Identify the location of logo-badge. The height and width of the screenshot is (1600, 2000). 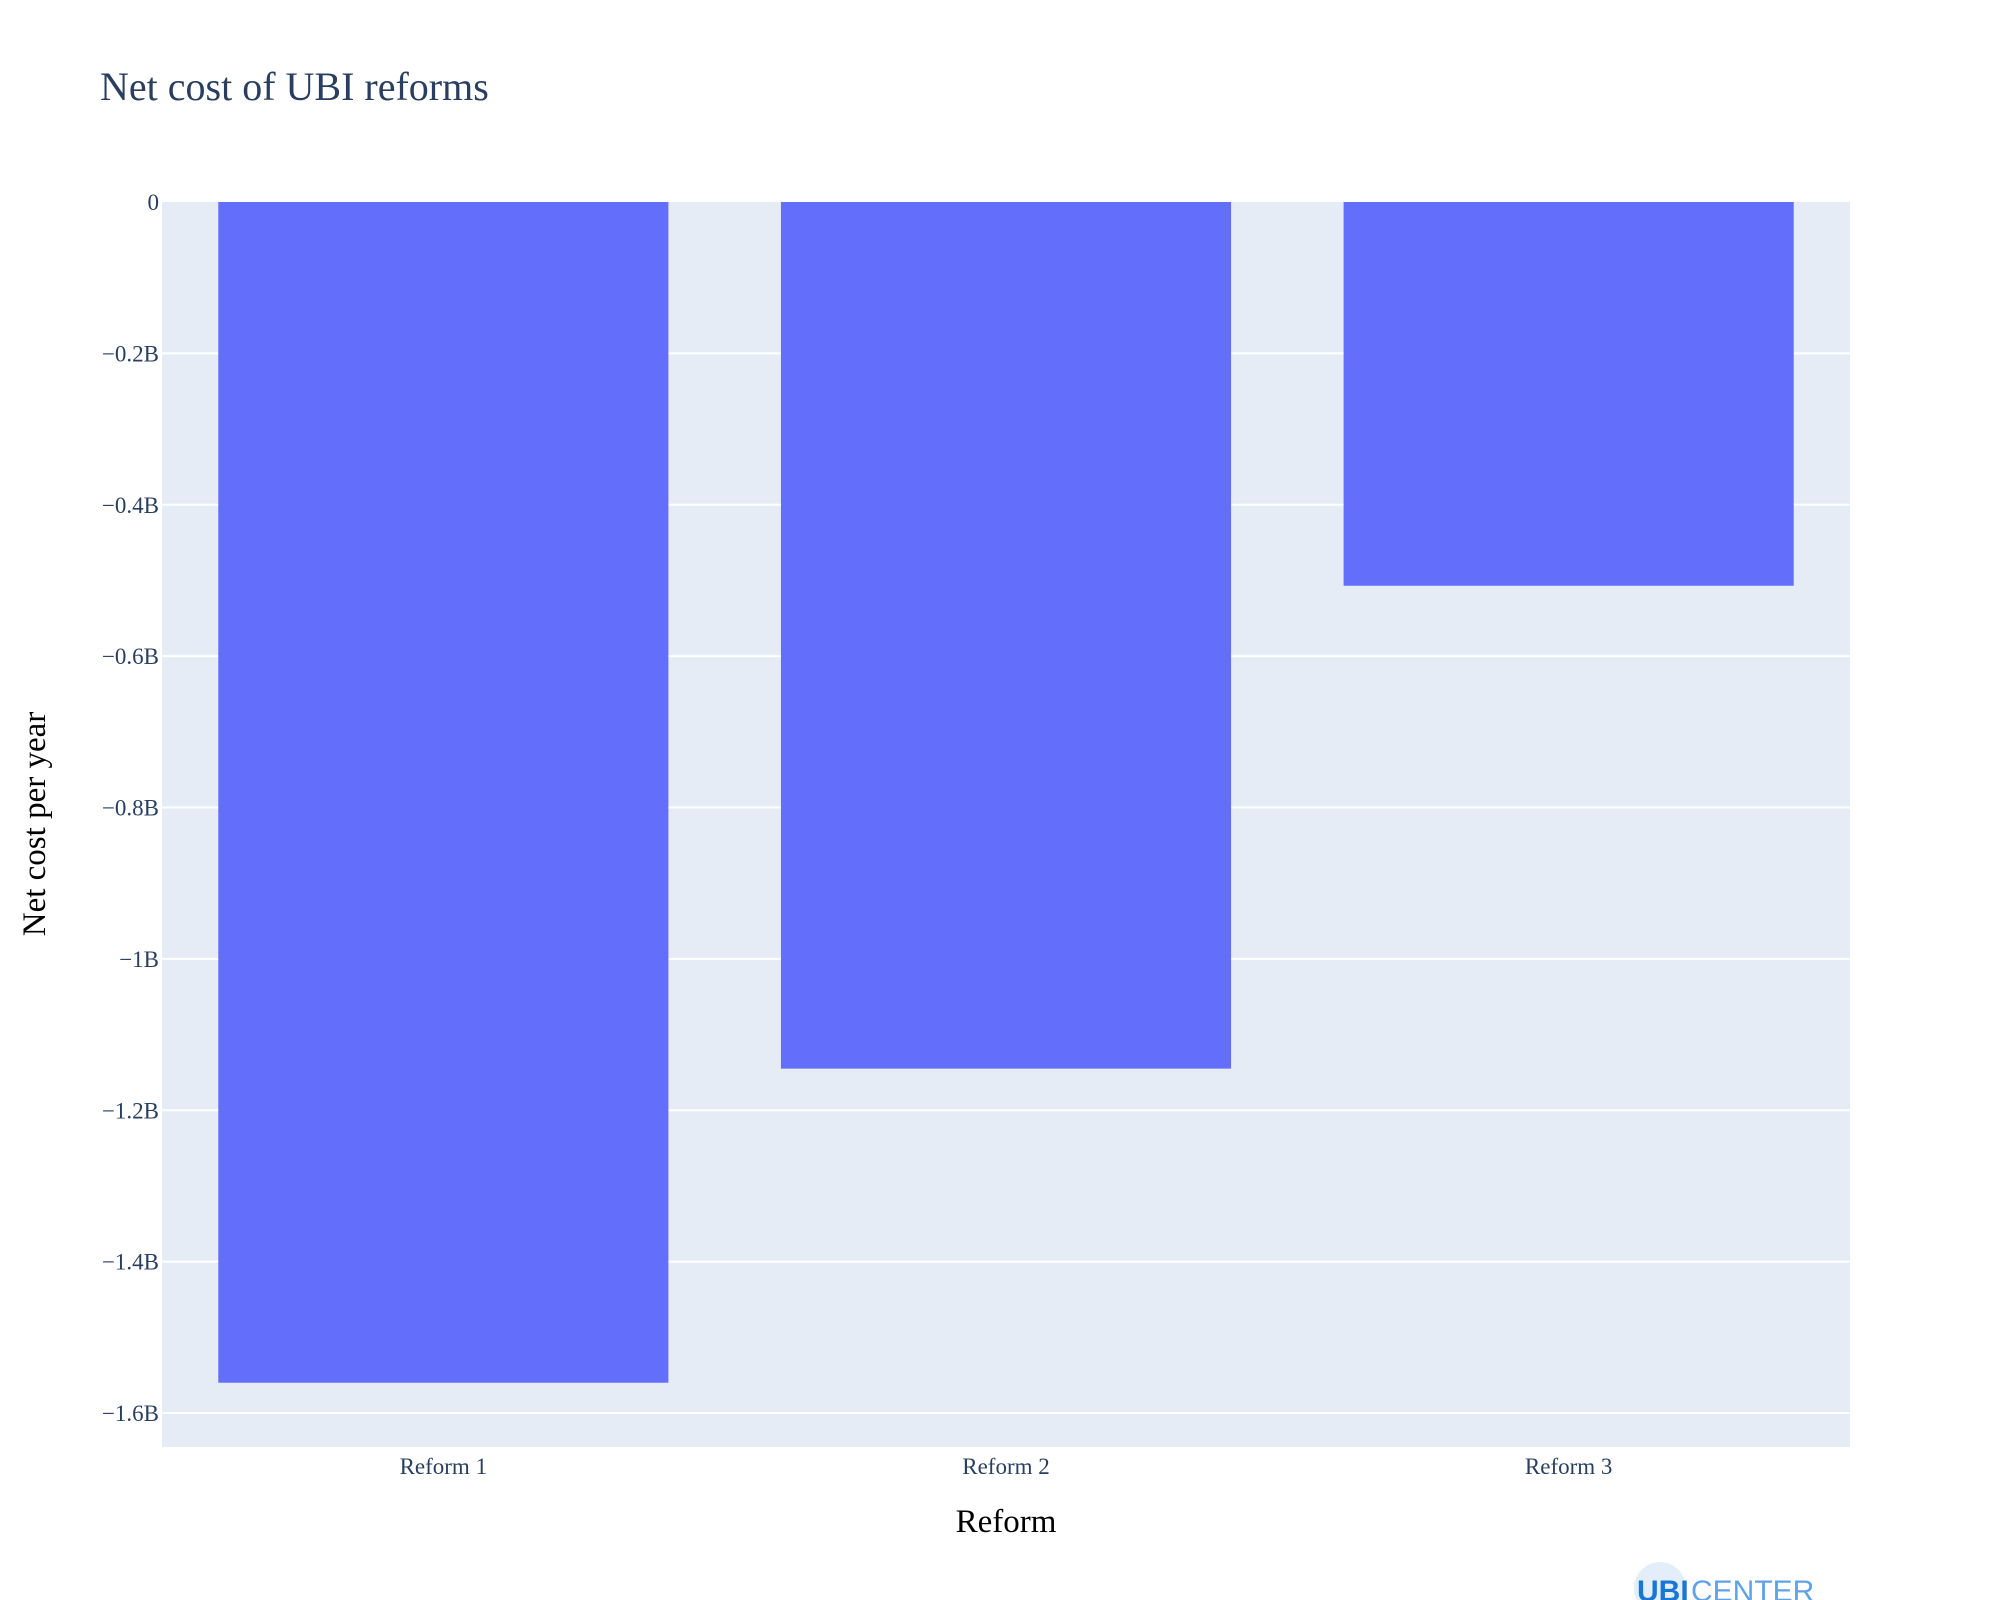
(1660, 1581).